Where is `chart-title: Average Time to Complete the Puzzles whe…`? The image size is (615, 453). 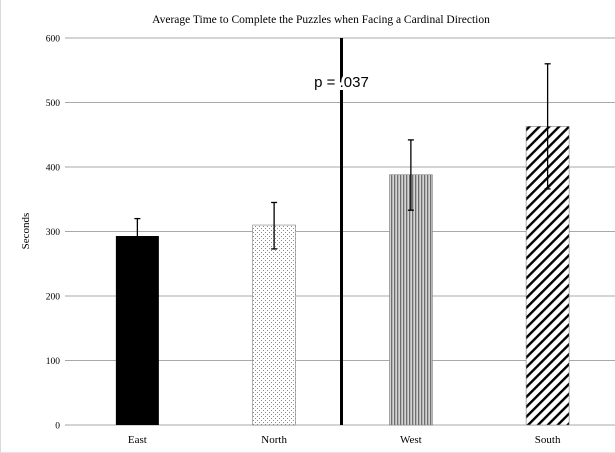
chart-title: Average Time to Complete the Puzzles whe… is located at coordinates (321, 20).